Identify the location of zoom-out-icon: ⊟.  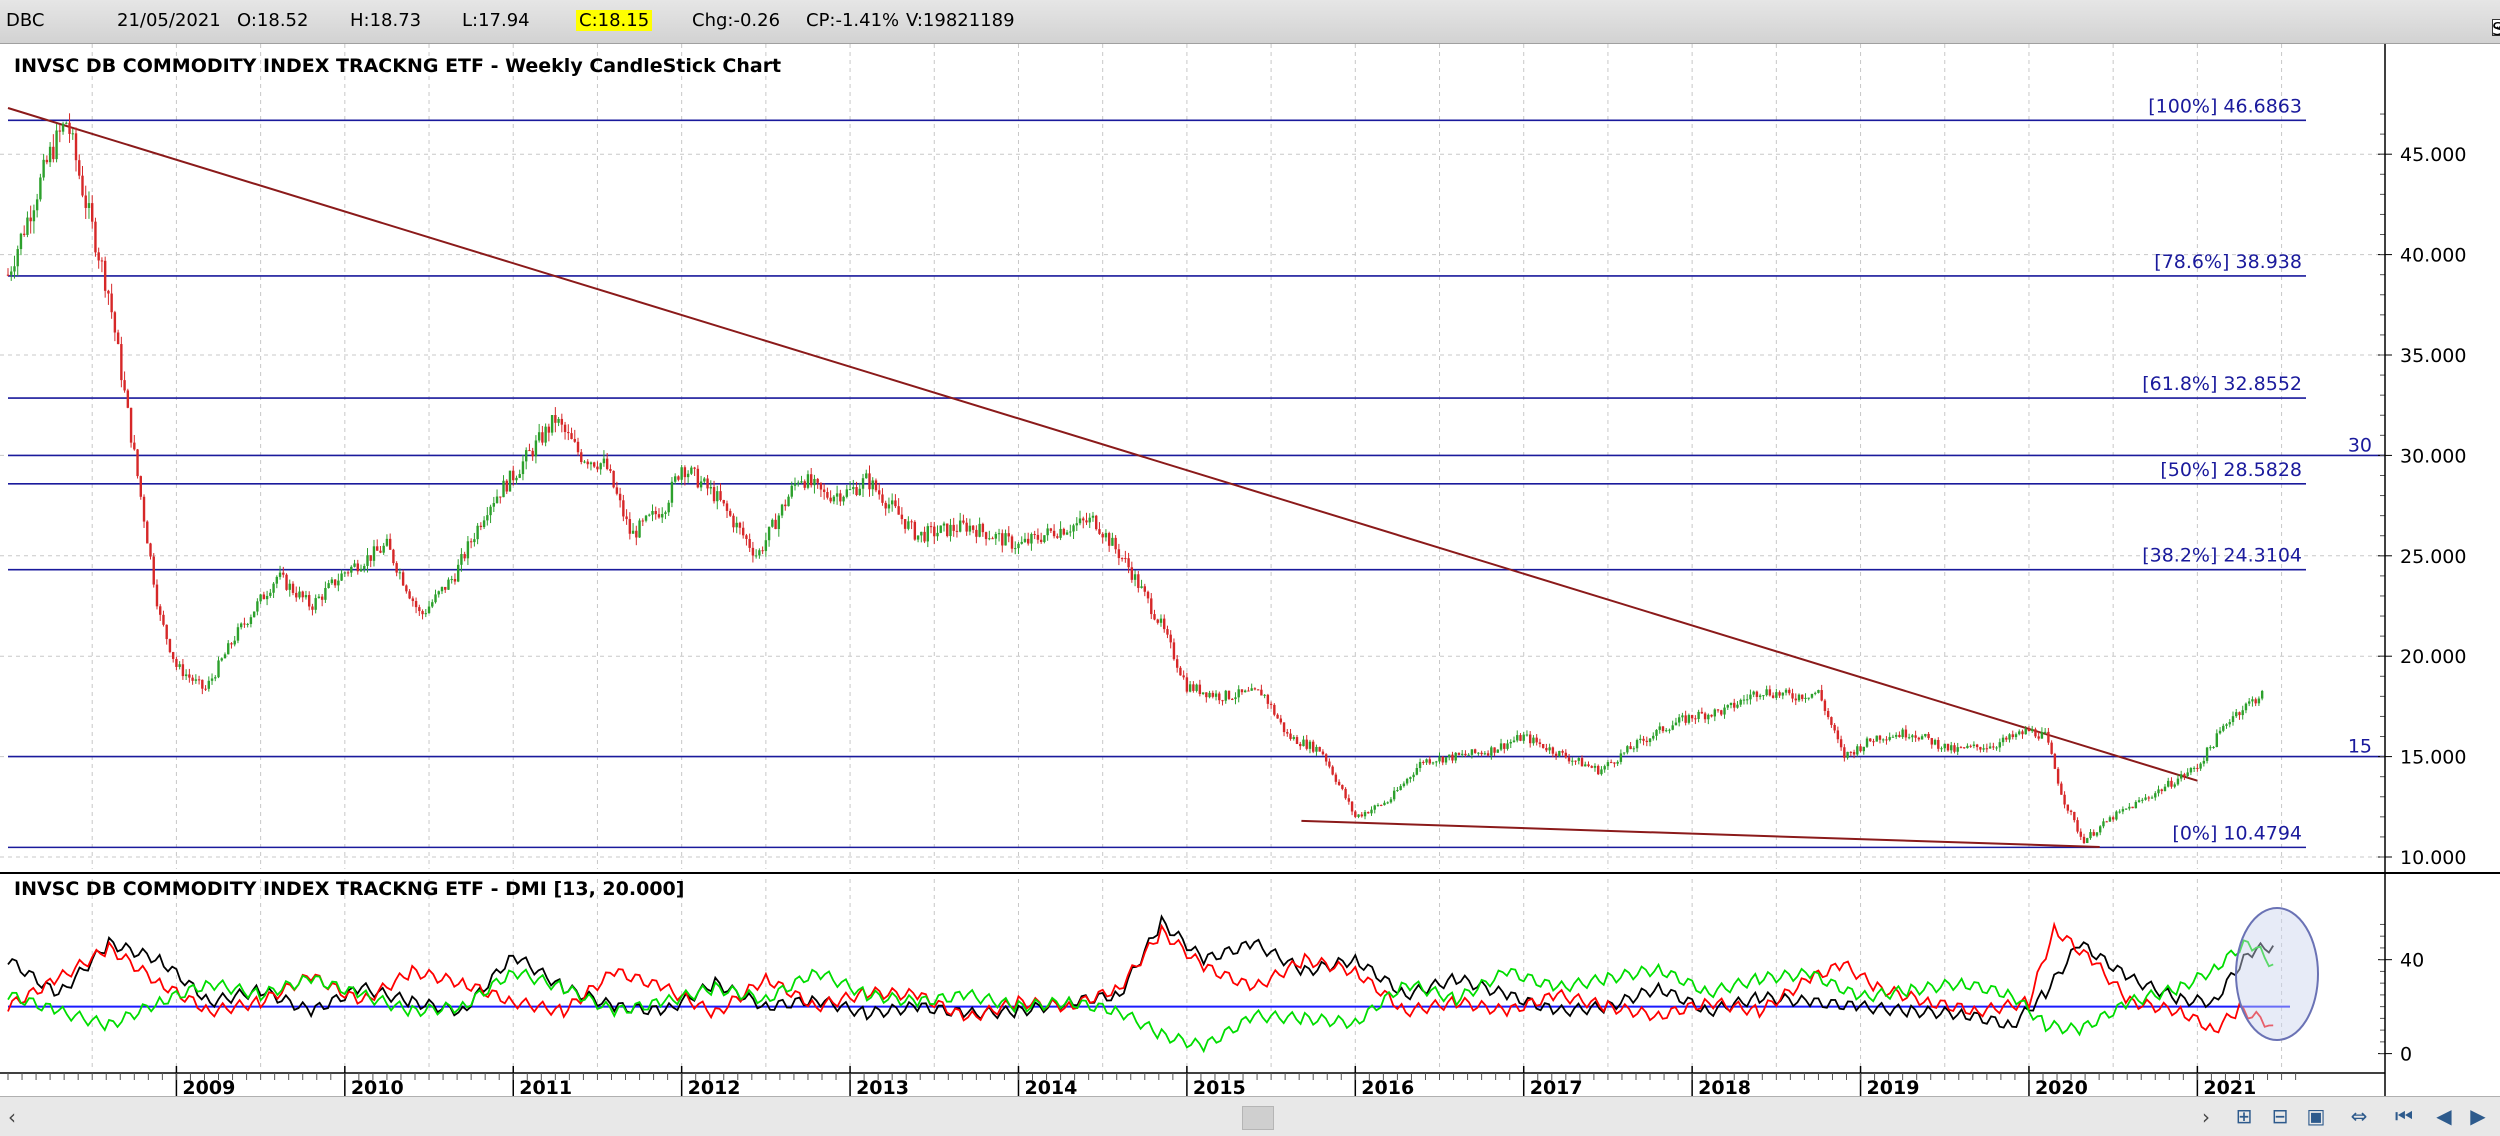
(2280, 1116).